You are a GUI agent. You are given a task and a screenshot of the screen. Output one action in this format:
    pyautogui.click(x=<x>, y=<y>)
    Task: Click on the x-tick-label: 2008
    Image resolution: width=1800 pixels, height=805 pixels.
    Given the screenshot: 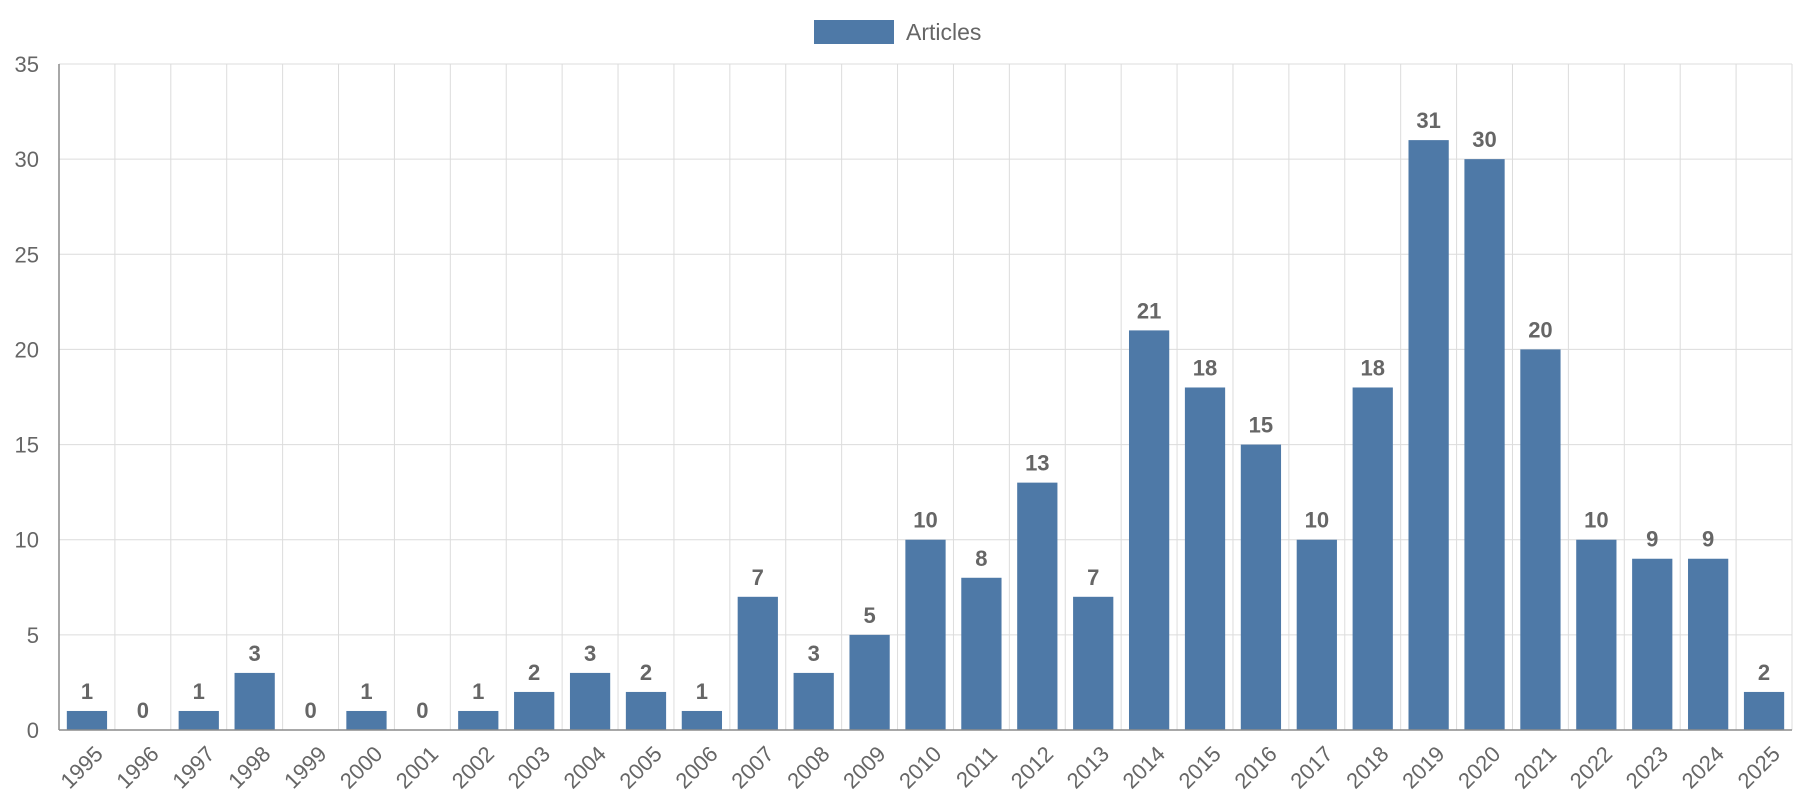 What is the action you would take?
    pyautogui.click(x=808, y=767)
    